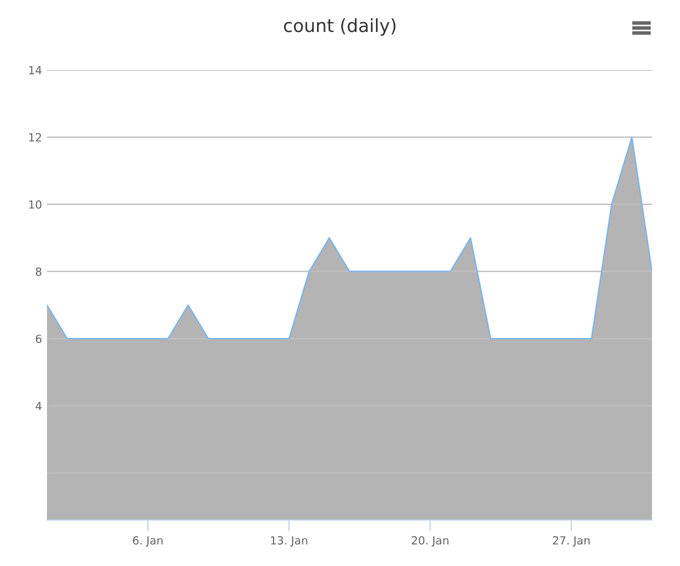 The height and width of the screenshot is (566, 680). I want to click on x-tick-label: 6. Jan, so click(147, 541).